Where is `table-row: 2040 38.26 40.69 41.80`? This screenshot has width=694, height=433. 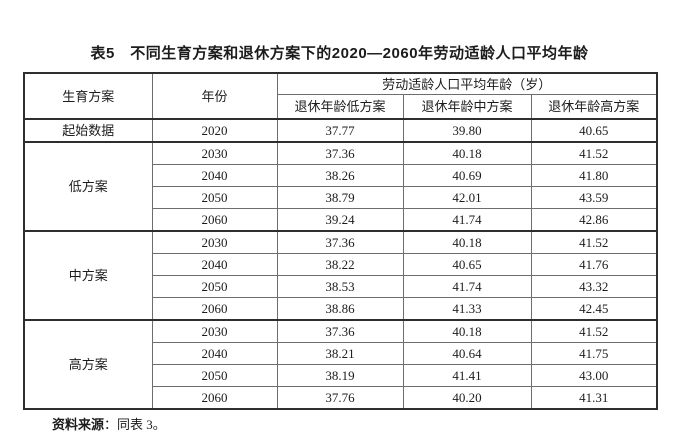
table-row: 2040 38.26 40.69 41.80 is located at coordinates (341, 175).